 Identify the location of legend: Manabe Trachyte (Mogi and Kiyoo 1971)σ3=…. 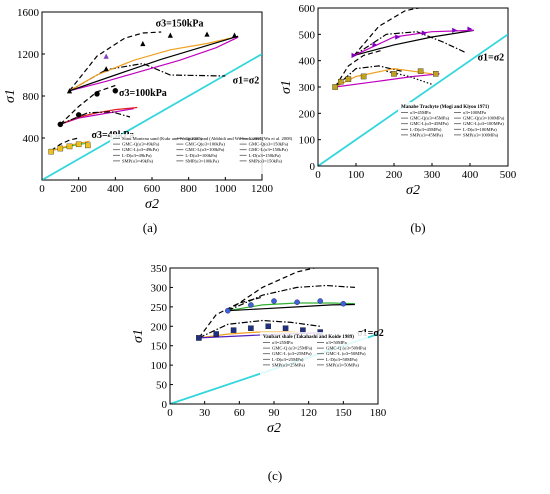
(451, 126).